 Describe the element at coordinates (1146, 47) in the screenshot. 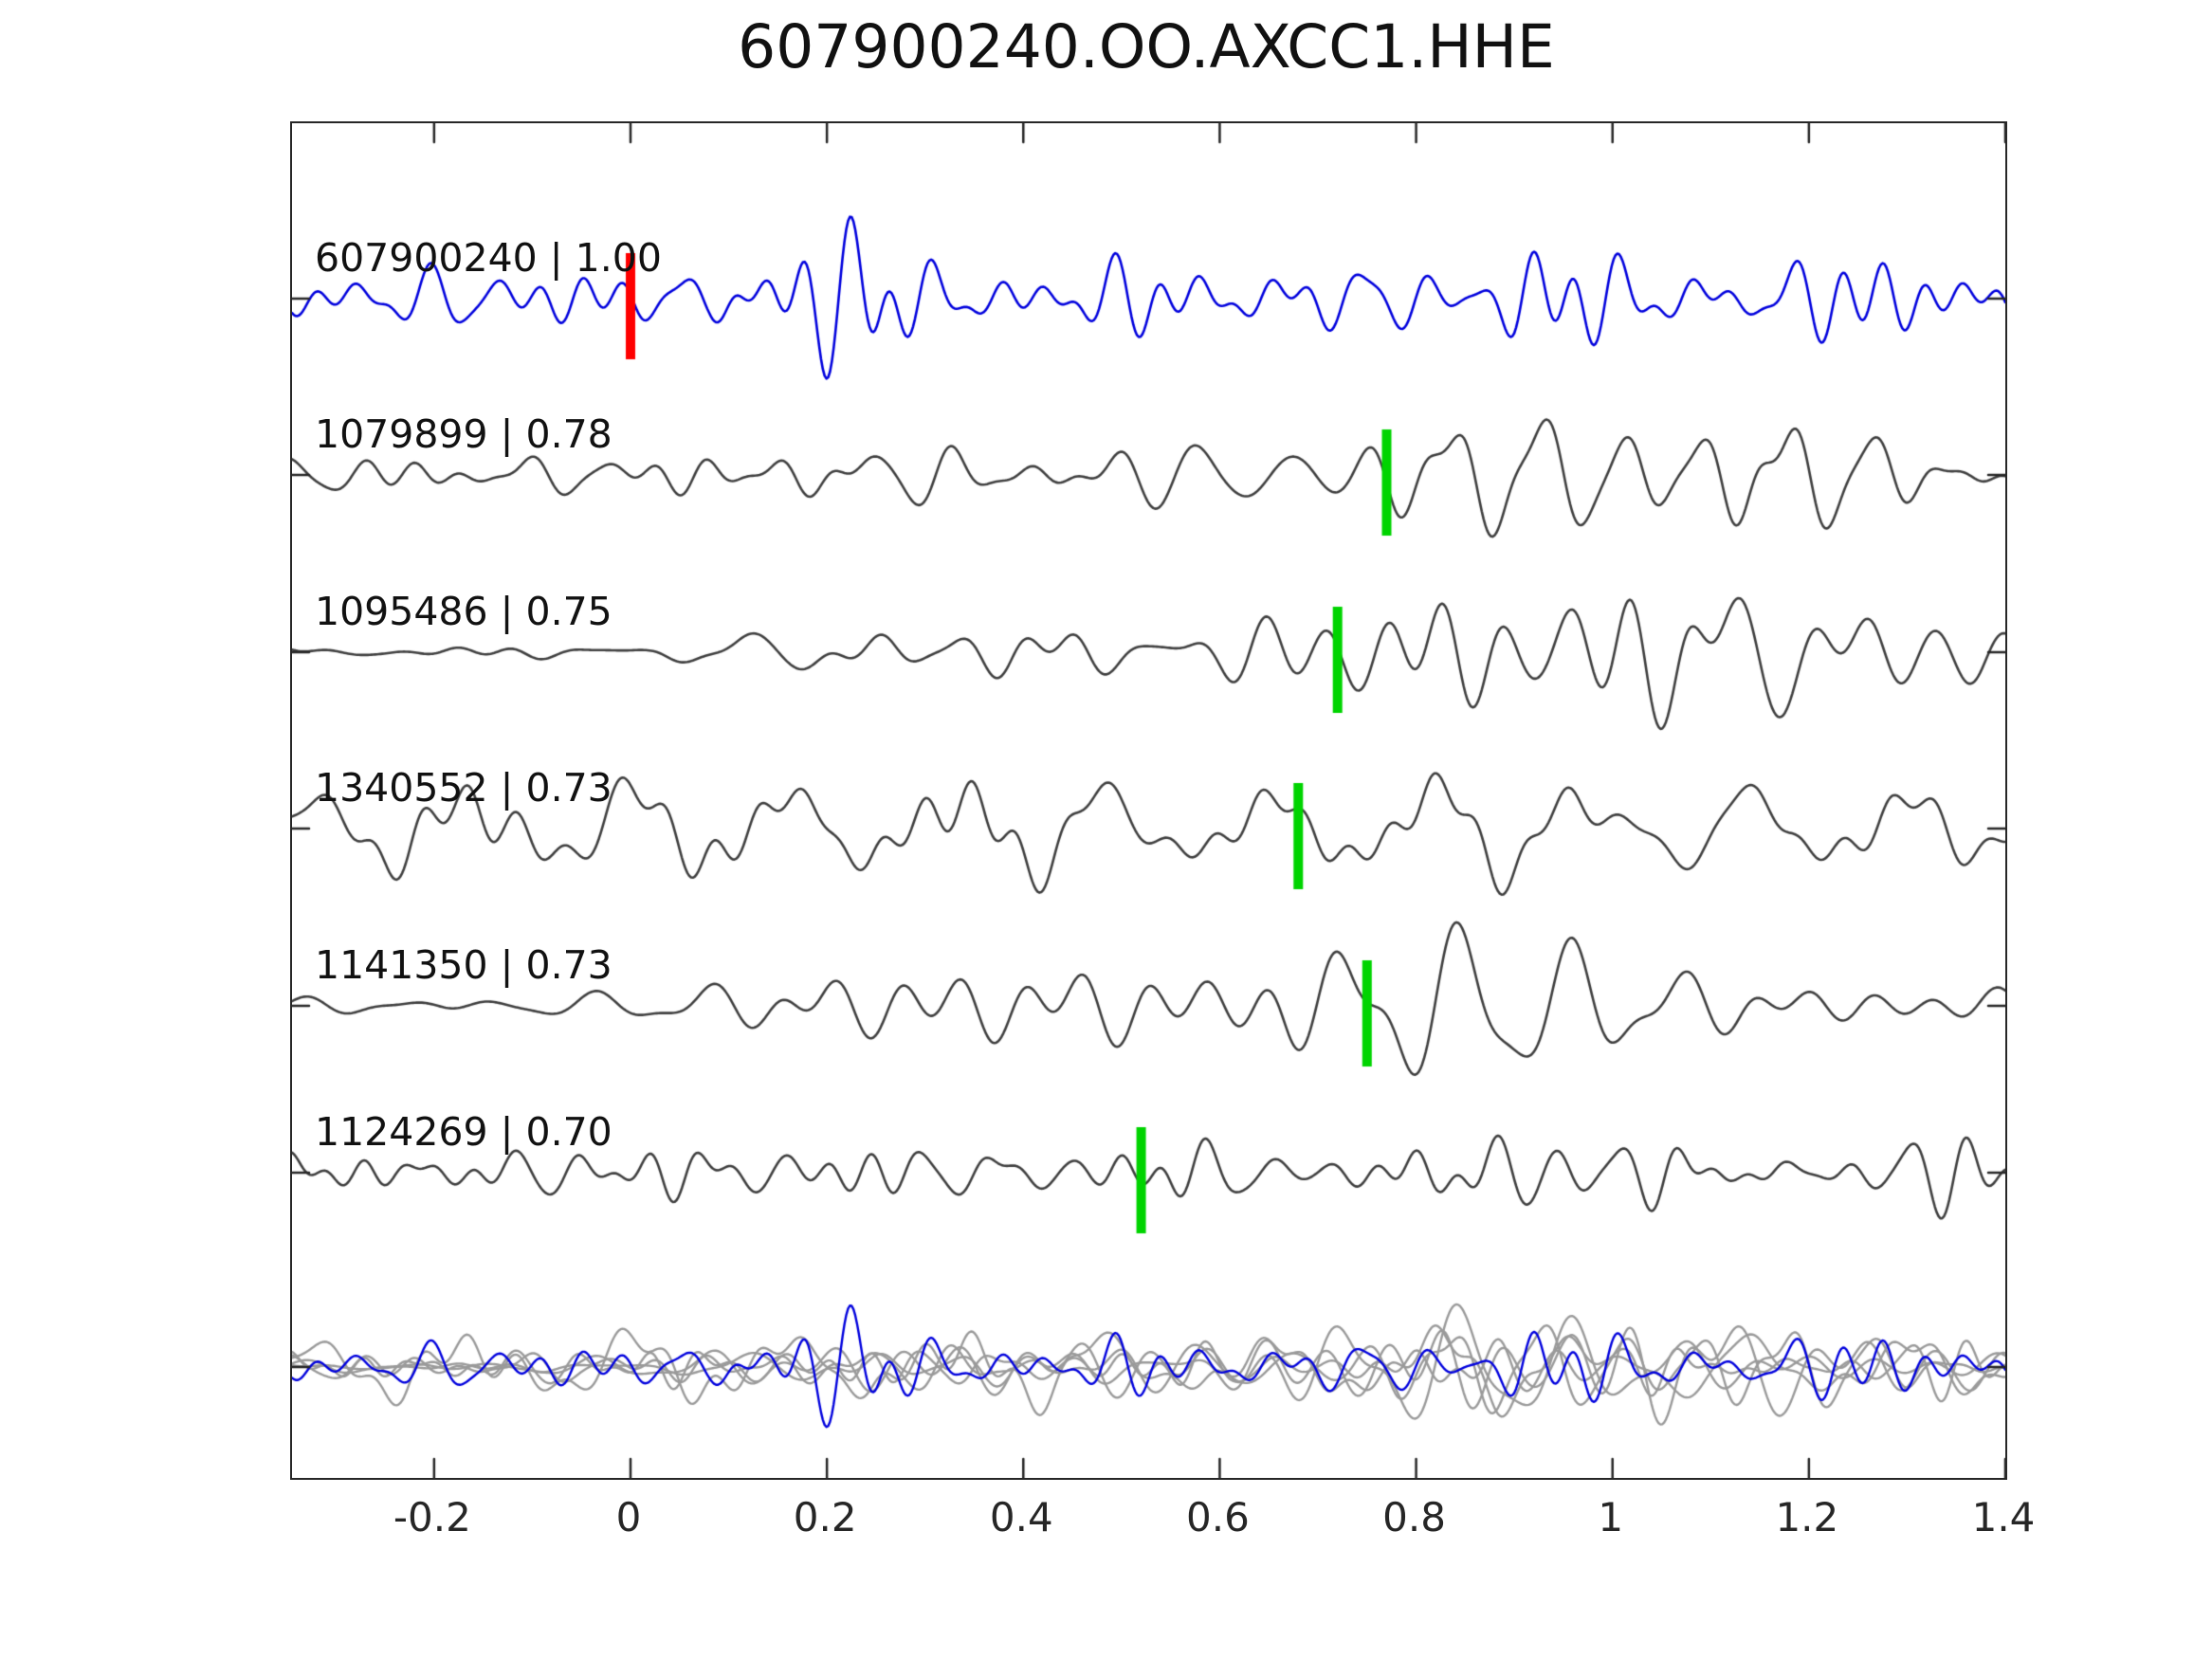

I see `figure-title: 607900240.OO.AXCC1.HHE` at that location.